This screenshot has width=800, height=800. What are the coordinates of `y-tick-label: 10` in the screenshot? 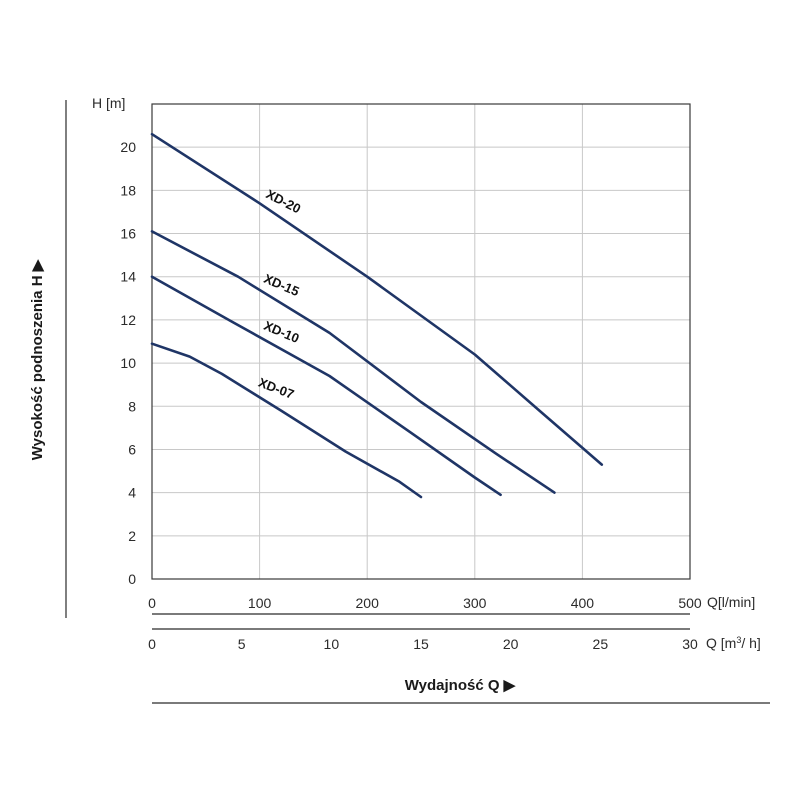 It's located at (128, 363).